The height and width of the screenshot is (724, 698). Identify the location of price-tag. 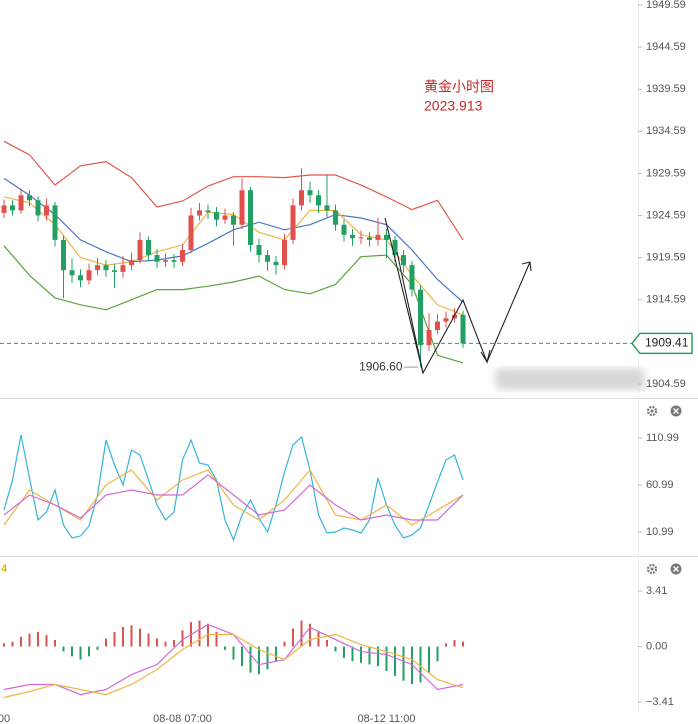
(662, 343).